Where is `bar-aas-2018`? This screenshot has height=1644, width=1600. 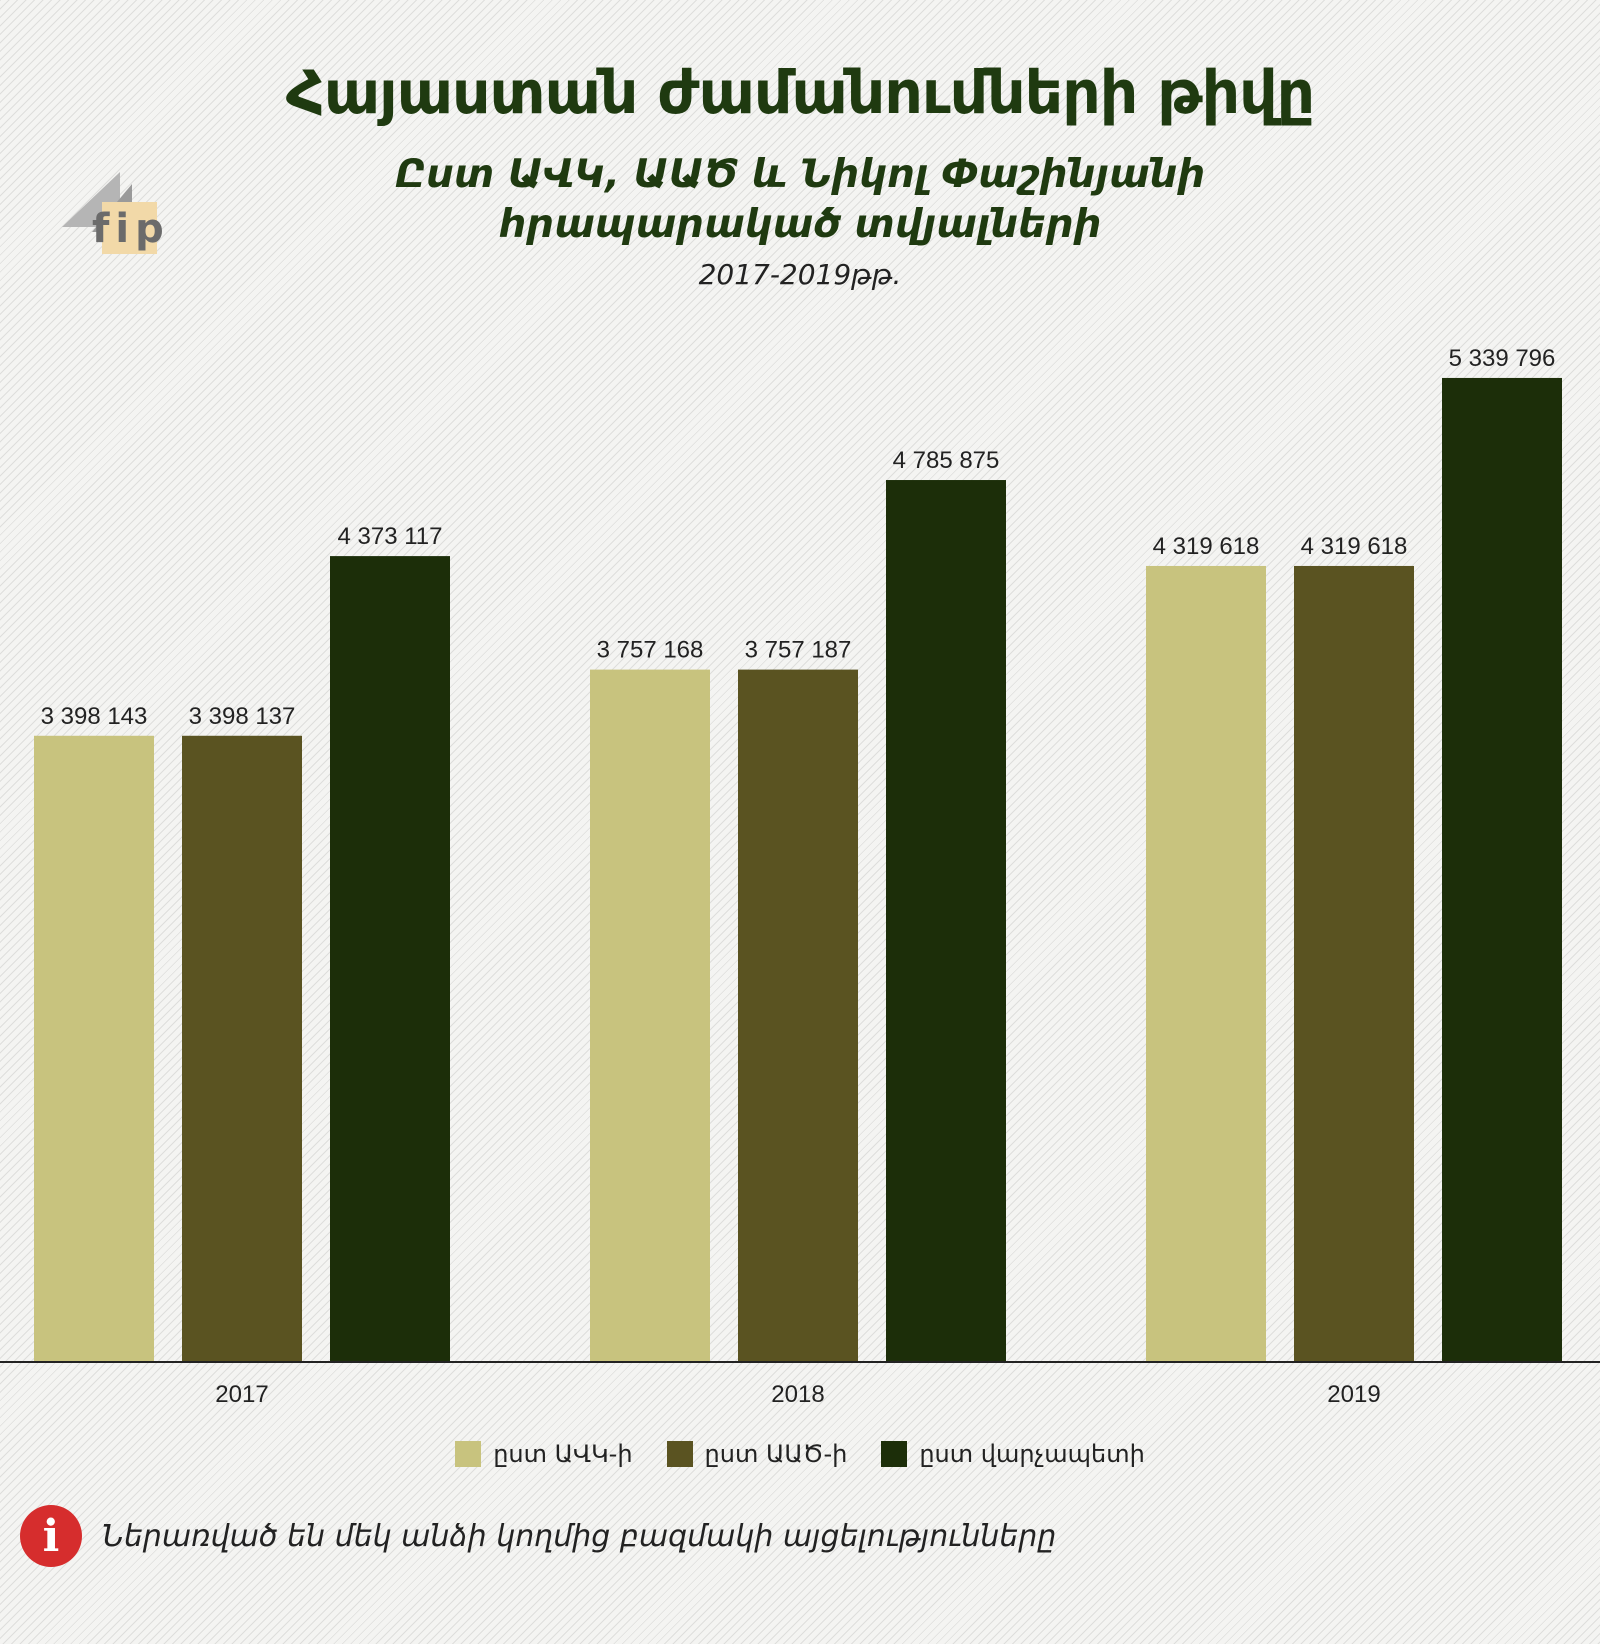
bar-aas-2018 is located at coordinates (798, 1015).